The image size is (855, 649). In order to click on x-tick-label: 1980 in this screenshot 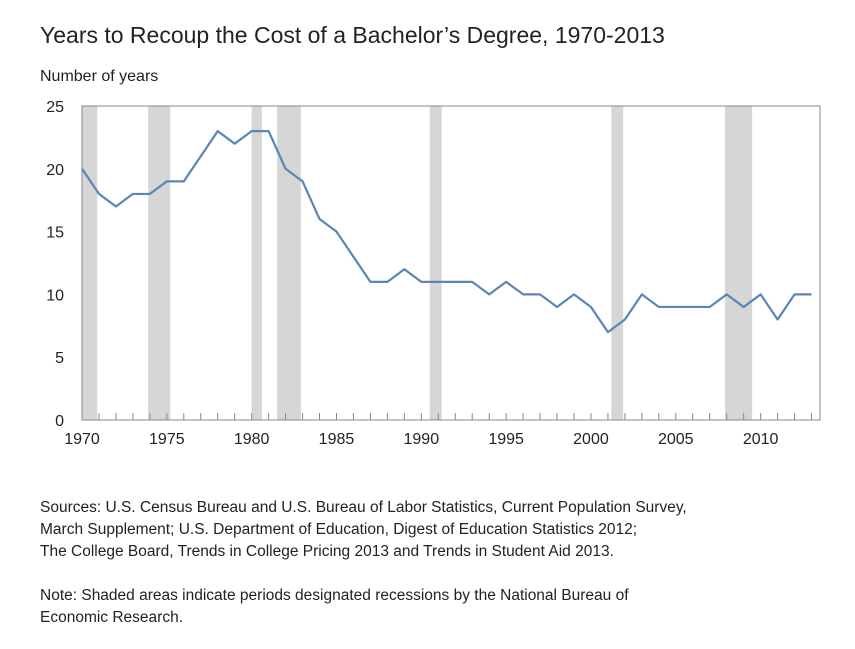, I will do `click(252, 439)`.